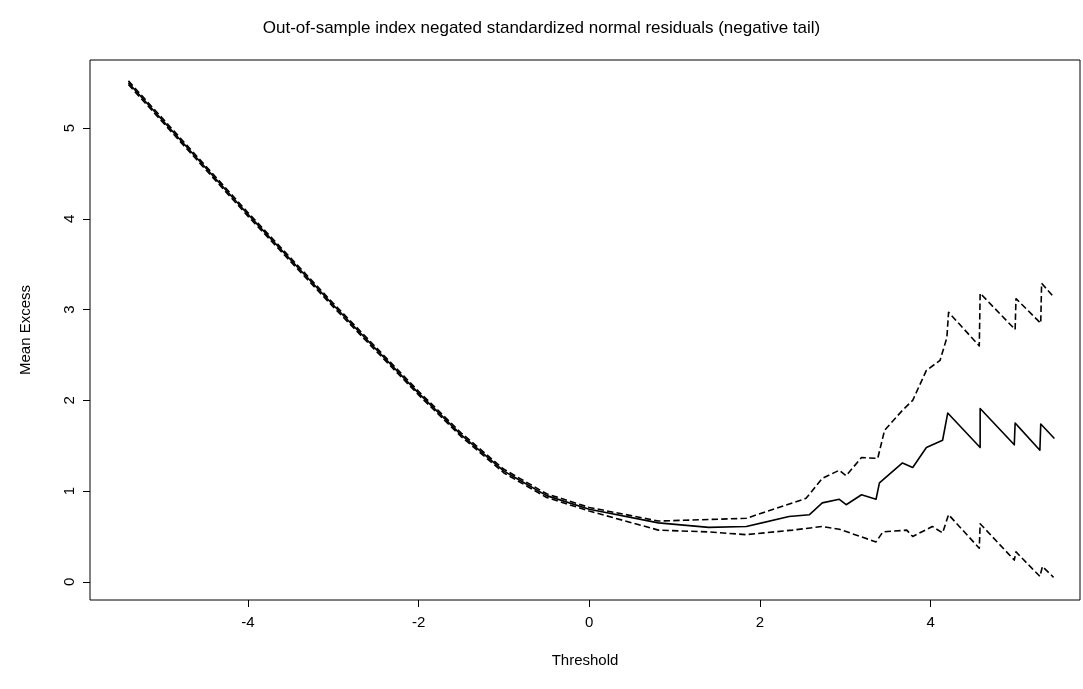  I want to click on y-tick-label: 1, so click(68, 491).